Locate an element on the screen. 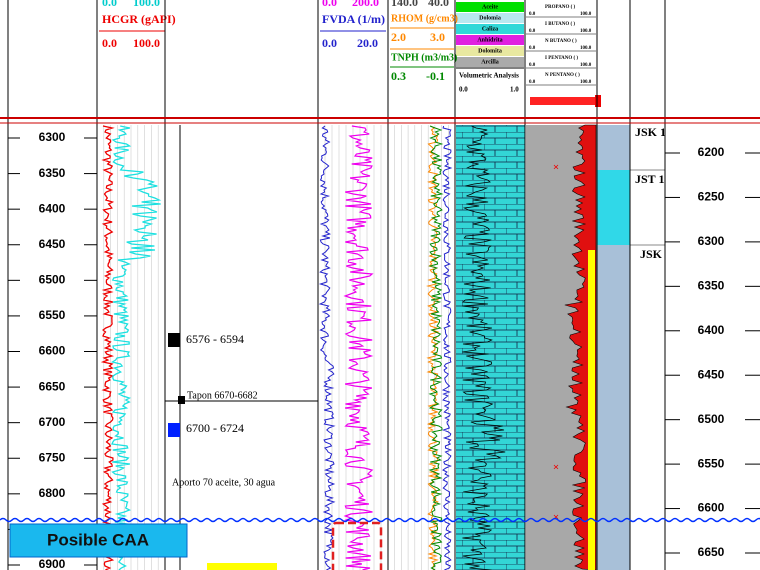  volumetric-band is located at coordinates (591, 410).